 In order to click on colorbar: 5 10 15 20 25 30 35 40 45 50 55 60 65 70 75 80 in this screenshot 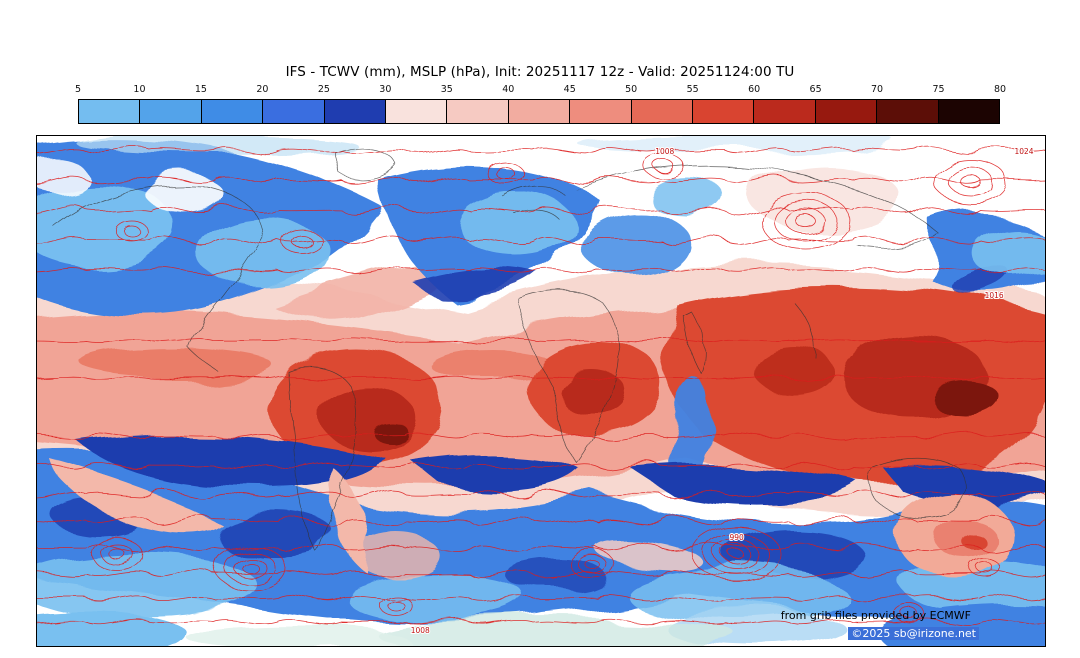, I will do `click(540, 104)`.